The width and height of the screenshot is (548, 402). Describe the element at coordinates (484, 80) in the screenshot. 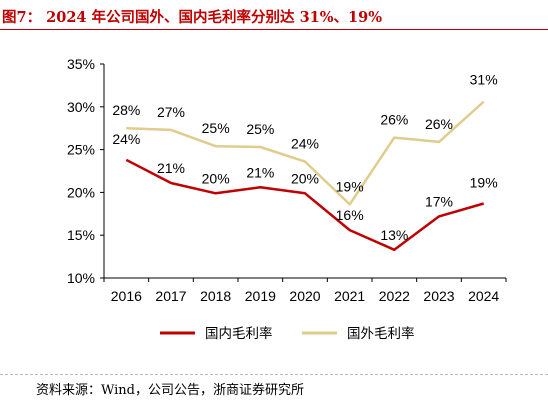

I see `overseas-data-label: 31%` at that location.